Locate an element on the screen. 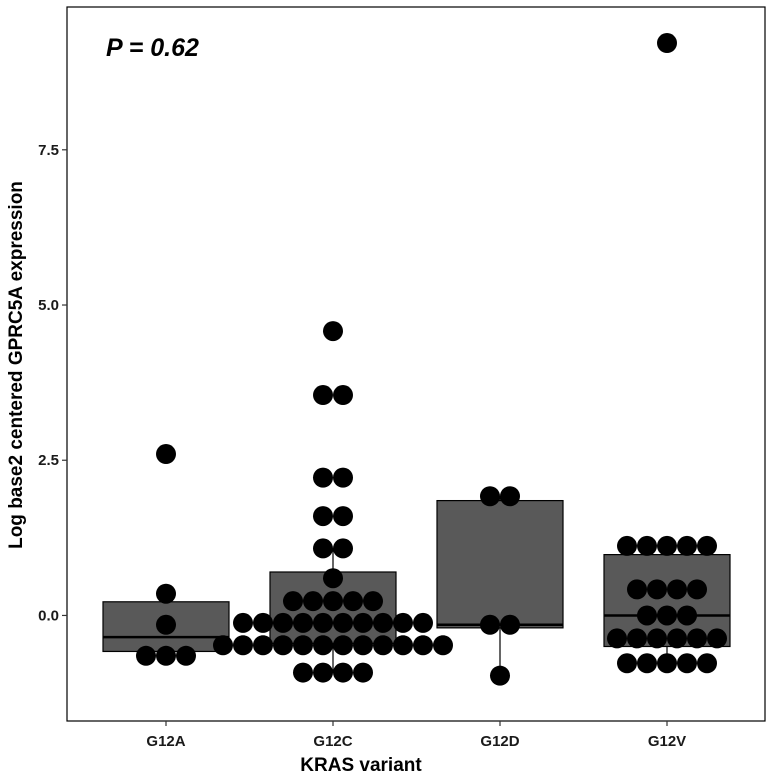 The height and width of the screenshot is (779, 770). y-tick-label: 2.5 is located at coordinates (48, 460).